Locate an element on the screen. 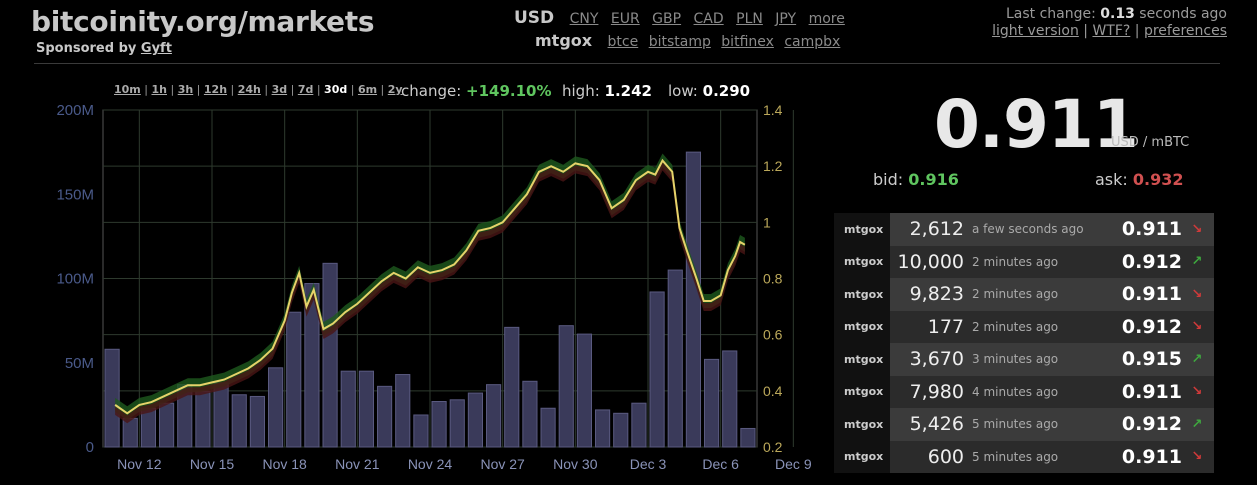 The width and height of the screenshot is (1257, 485). right-axis-tick-label: 0.4 is located at coordinates (773, 391).